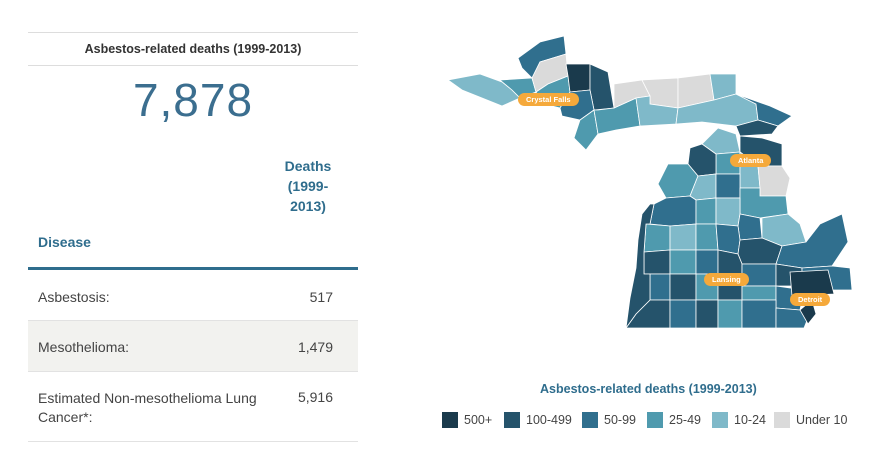 This screenshot has height=459, width=895. I want to click on column-header-deaths: Deaths (1999- 2013), so click(308, 186).